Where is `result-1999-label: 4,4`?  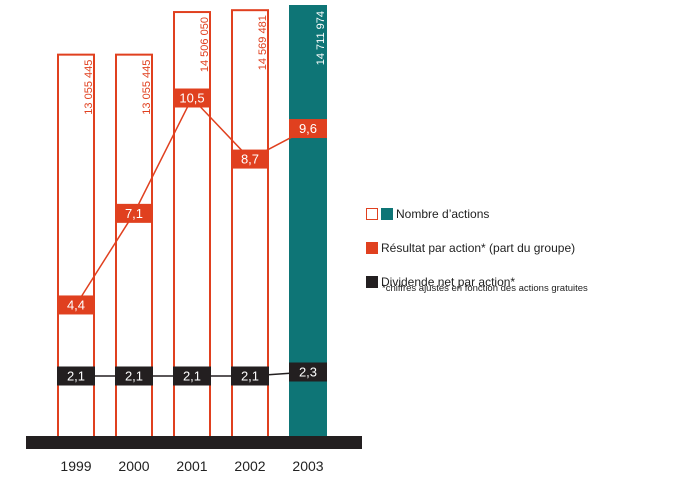 result-1999-label: 4,4 is located at coordinates (76, 304).